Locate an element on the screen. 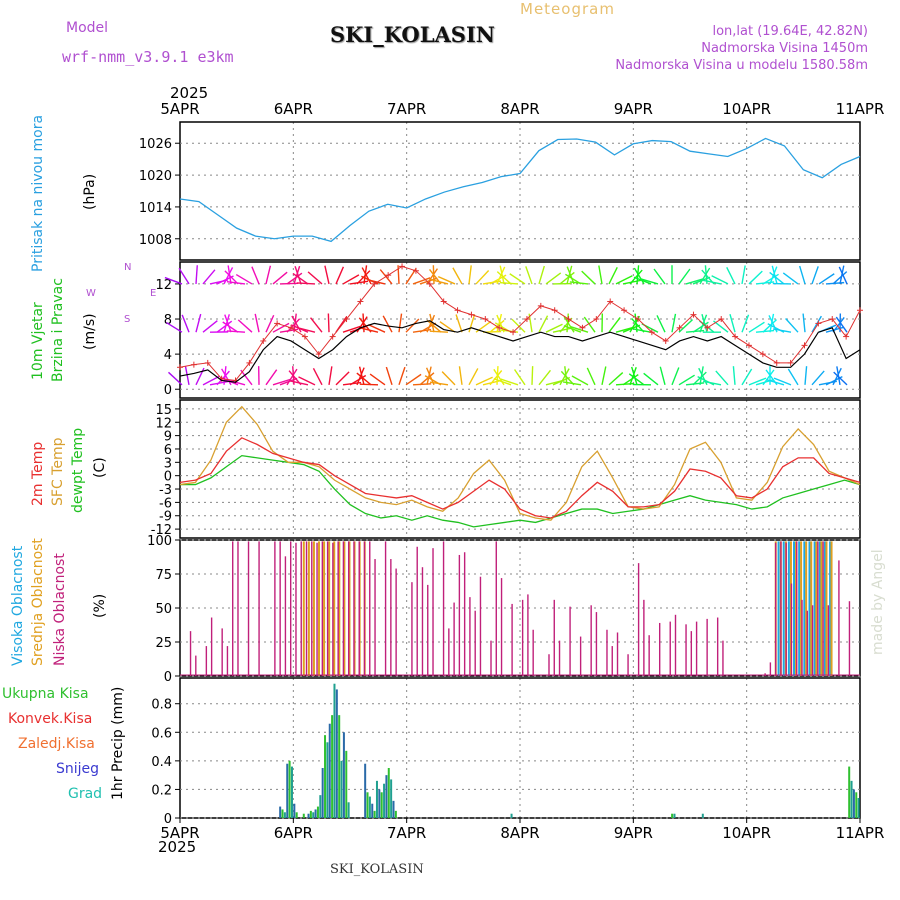 Image resolution: width=900 pixels, height=900 pixels. x-tick-label-bottom: 10APR is located at coordinates (746, 833).